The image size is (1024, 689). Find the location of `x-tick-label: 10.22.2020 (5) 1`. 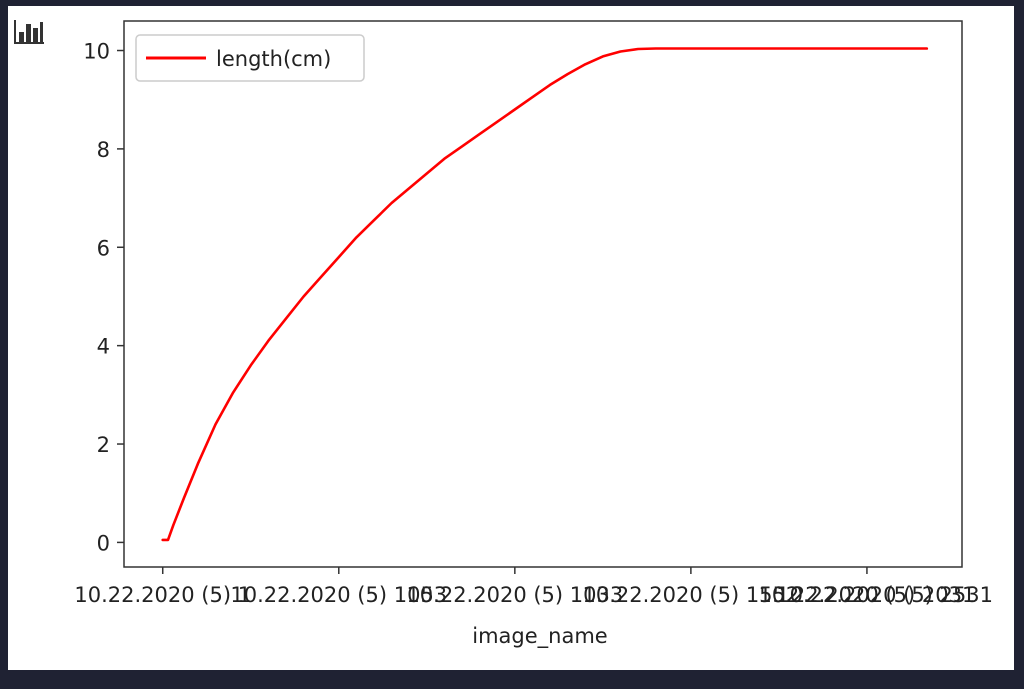

x-tick-label: 10.22.2020 (5) 1 is located at coordinates (162, 595).